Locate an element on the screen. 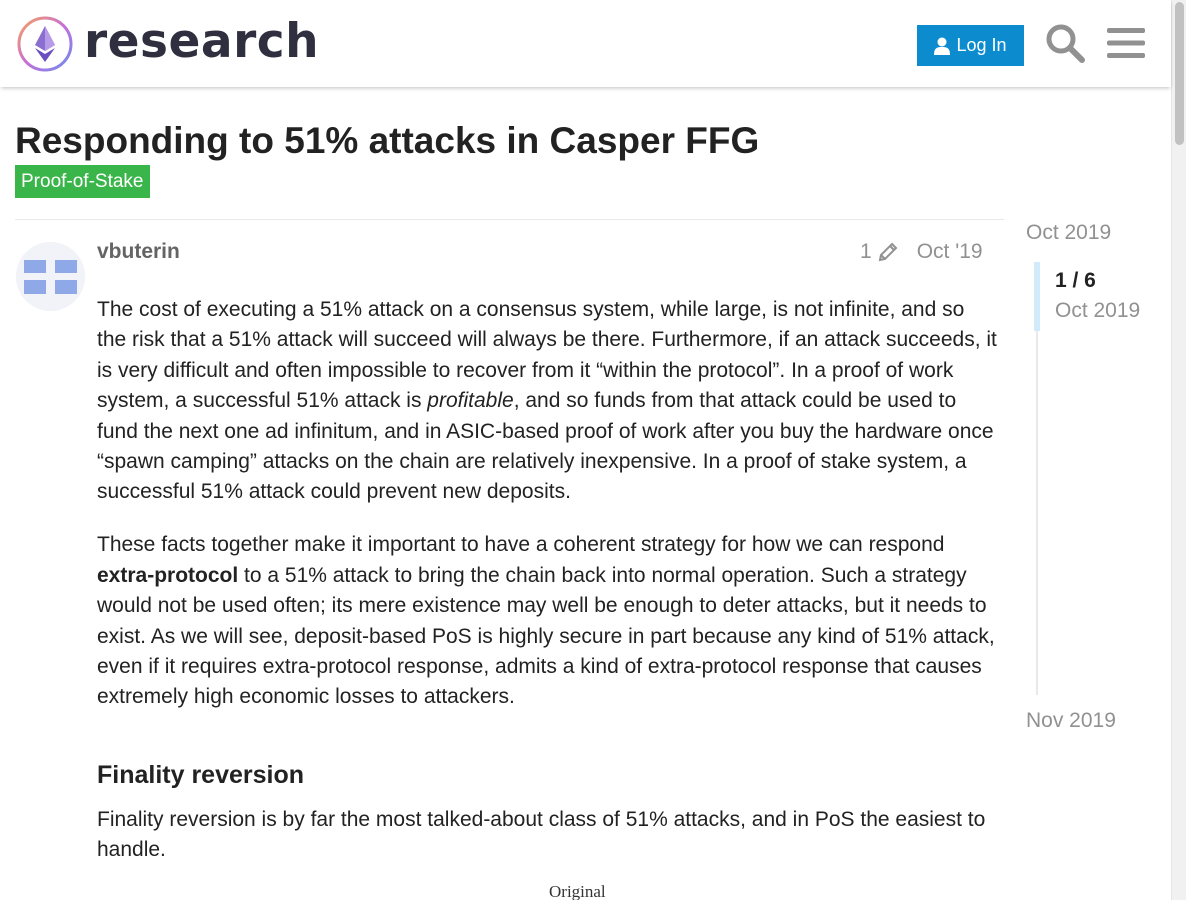  post-author: vbuterin is located at coordinates (138, 251).